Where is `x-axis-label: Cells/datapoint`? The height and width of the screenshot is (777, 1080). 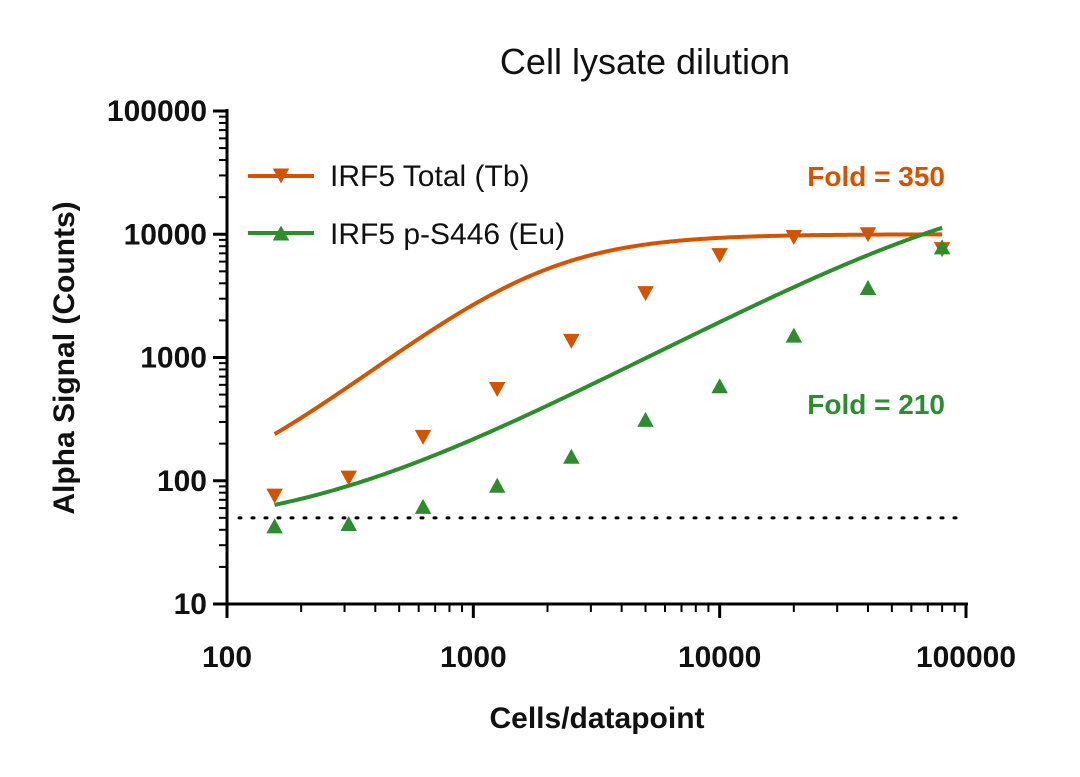 x-axis-label: Cells/datapoint is located at coordinates (596, 718).